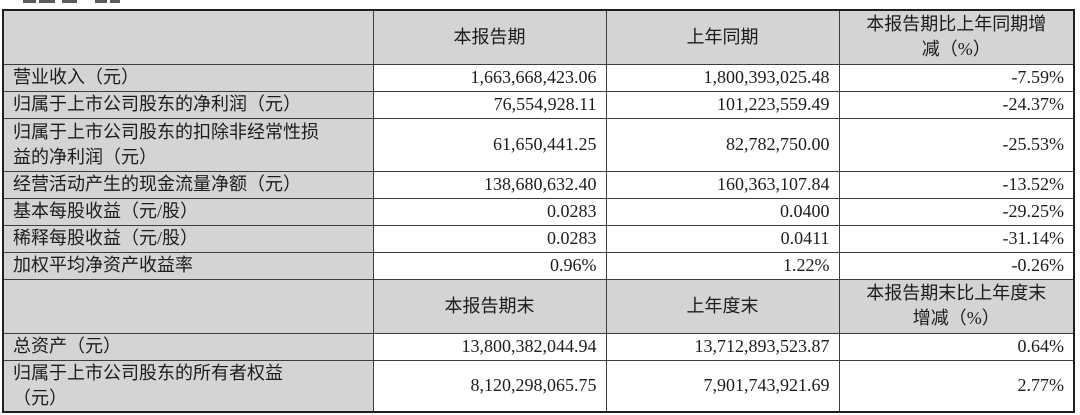  I want to click on change-value: -7.59%, so click(956, 77).